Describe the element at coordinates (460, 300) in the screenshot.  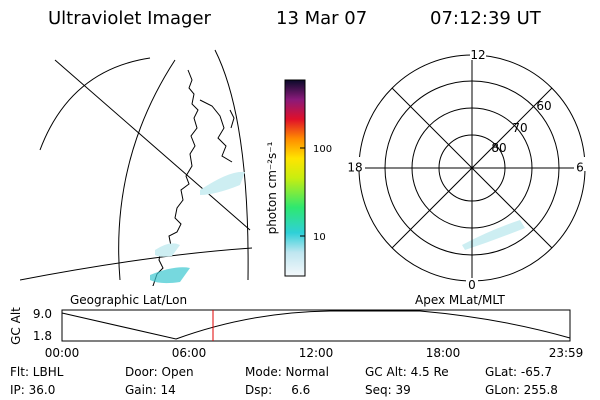
I see `panel-label: Apex MLat/MLT` at that location.